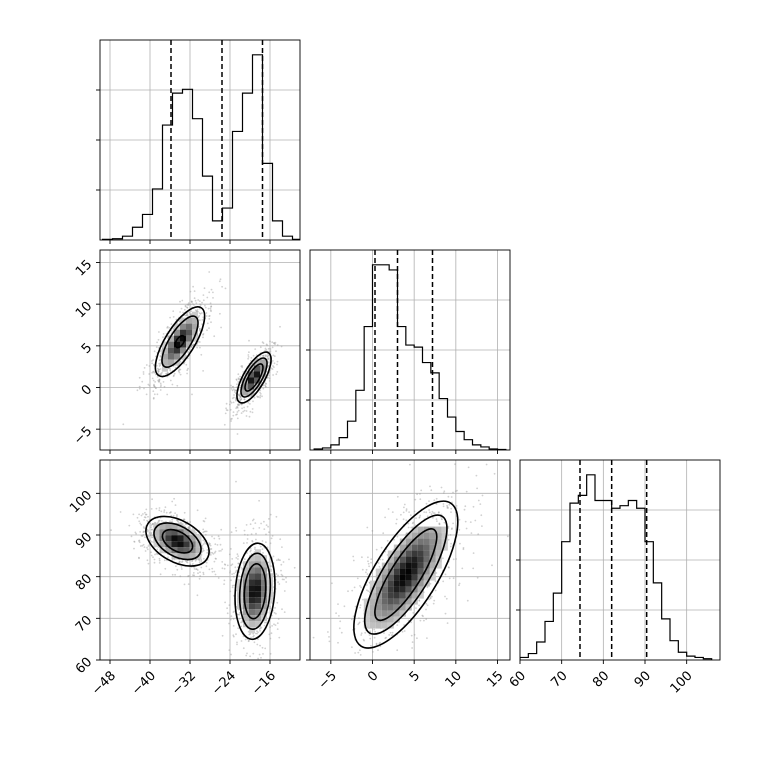 Image resolution: width=760 pixels, height=760 pixels. What do you see at coordinates (200, 140) in the screenshot?
I see `hist-grid-p0` at bounding box center [200, 140].